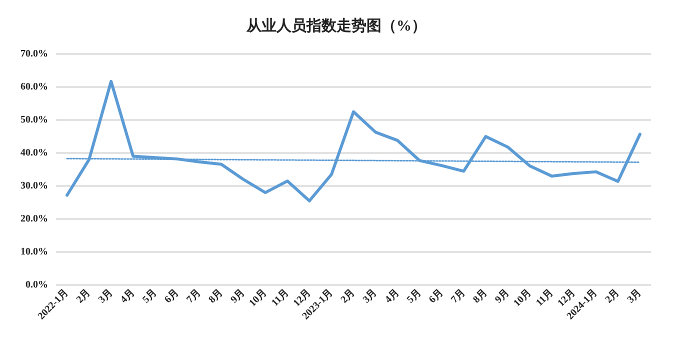  What do you see at coordinates (336, 26) in the screenshot?
I see `chart-title: 从业人员指数走势图（%）` at bounding box center [336, 26].